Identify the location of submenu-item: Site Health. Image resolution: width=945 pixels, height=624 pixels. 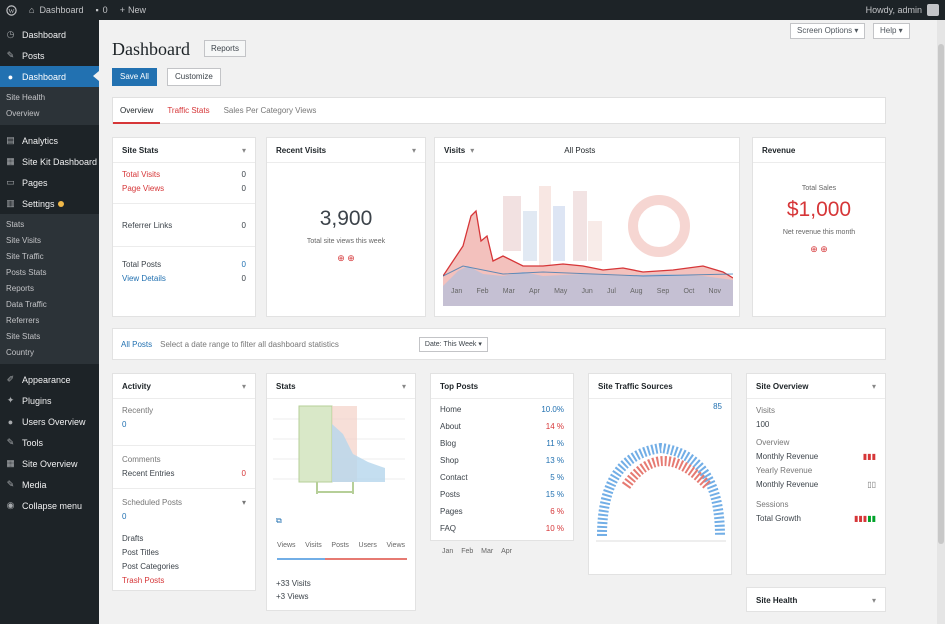
(26, 97).